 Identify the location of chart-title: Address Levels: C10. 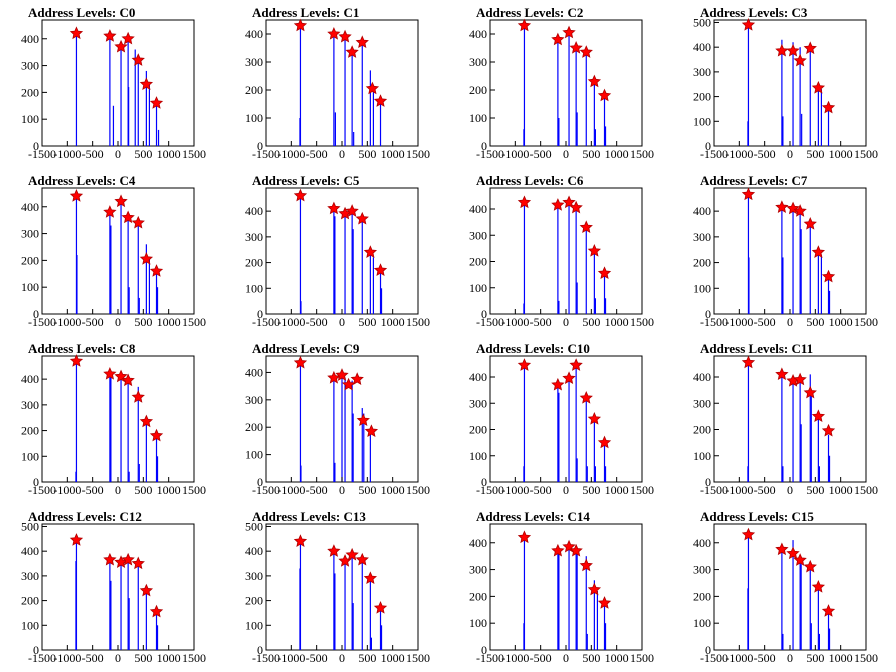
(533, 348).